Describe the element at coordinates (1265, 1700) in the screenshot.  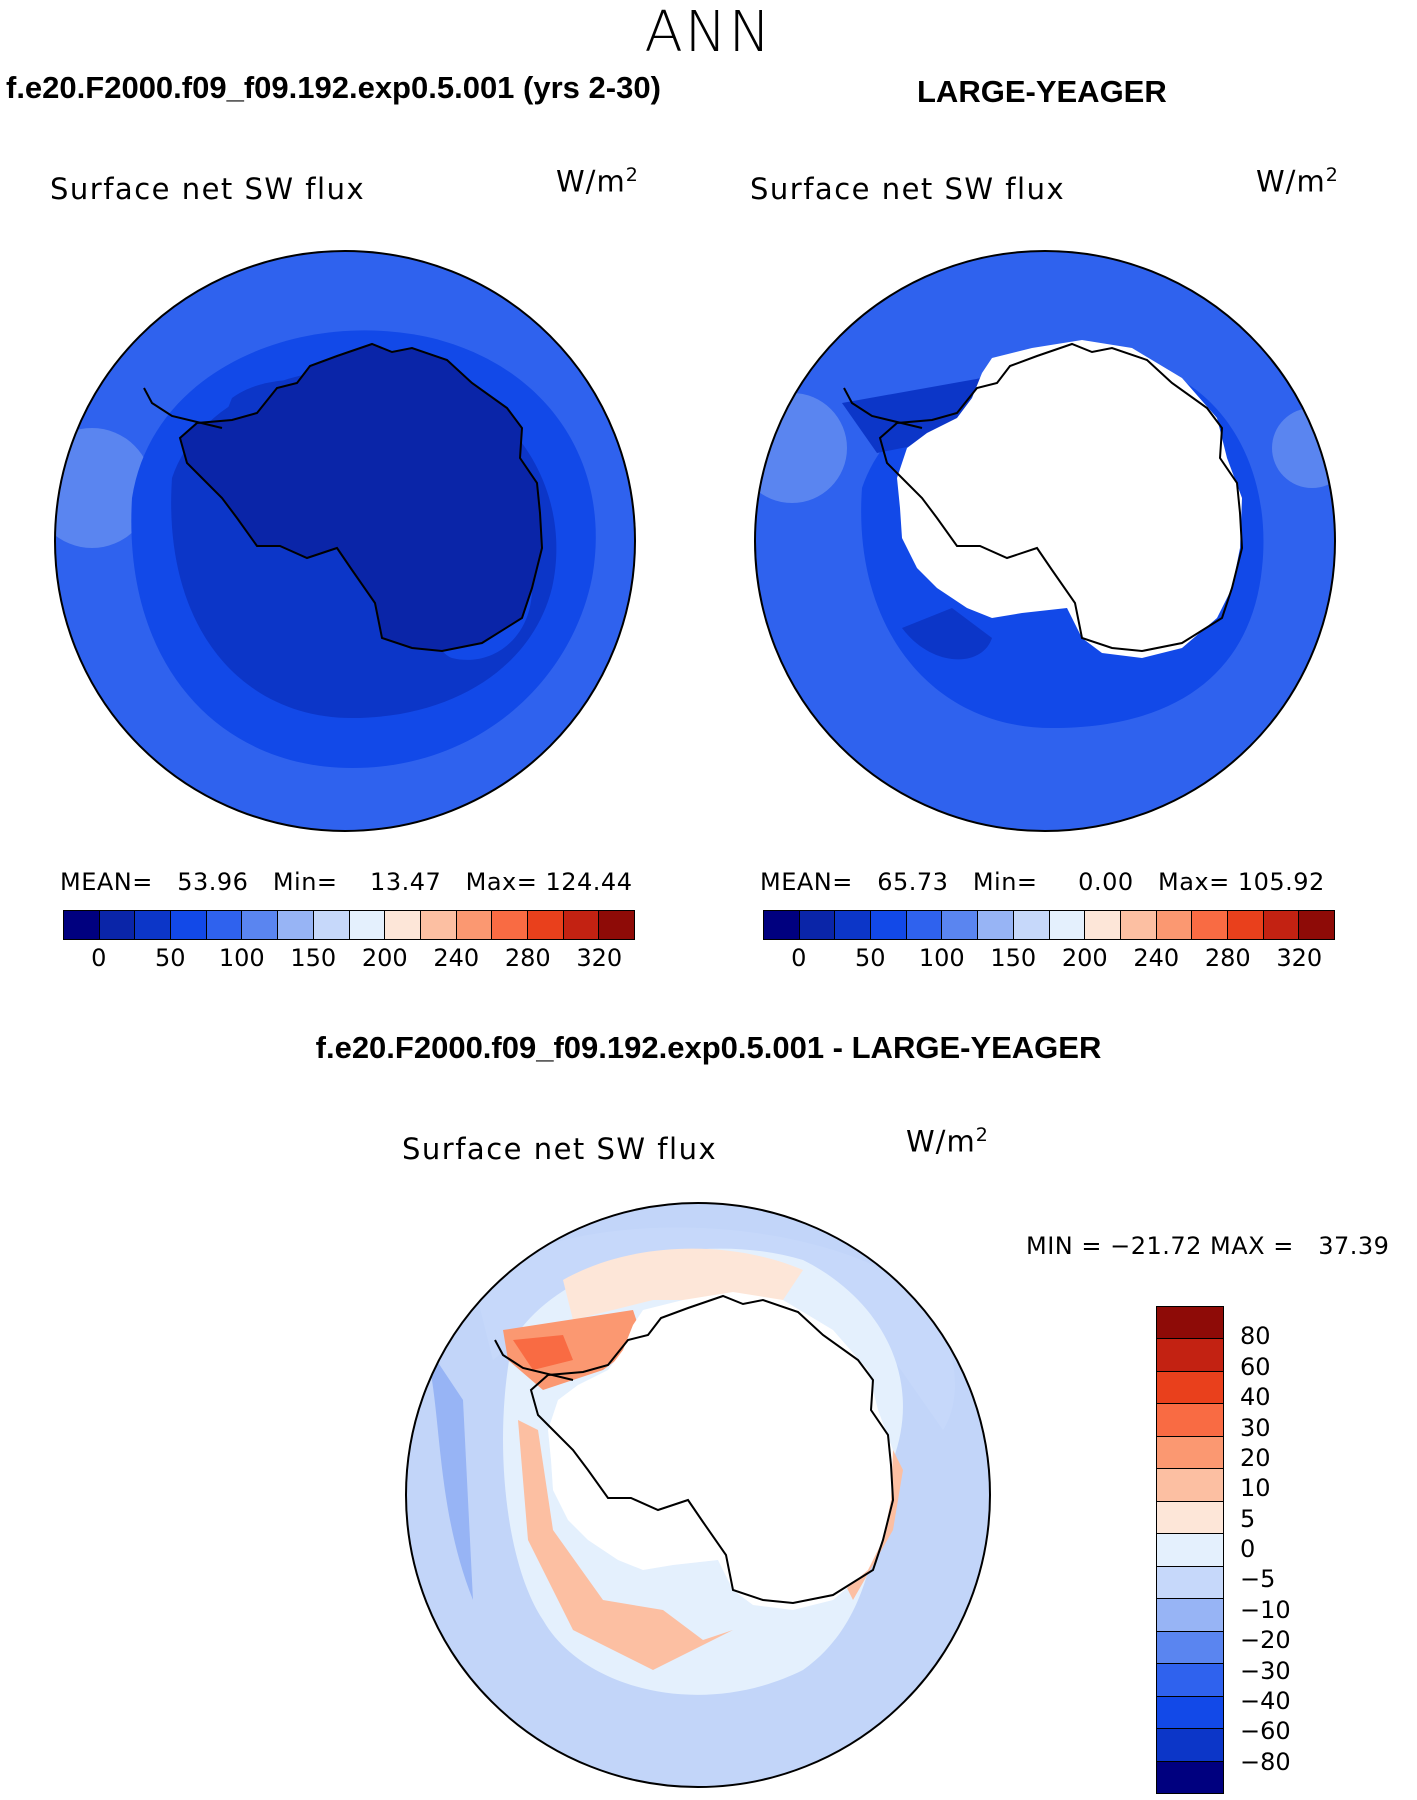
I see `diff-colorbar-tick-label: −40` at that location.